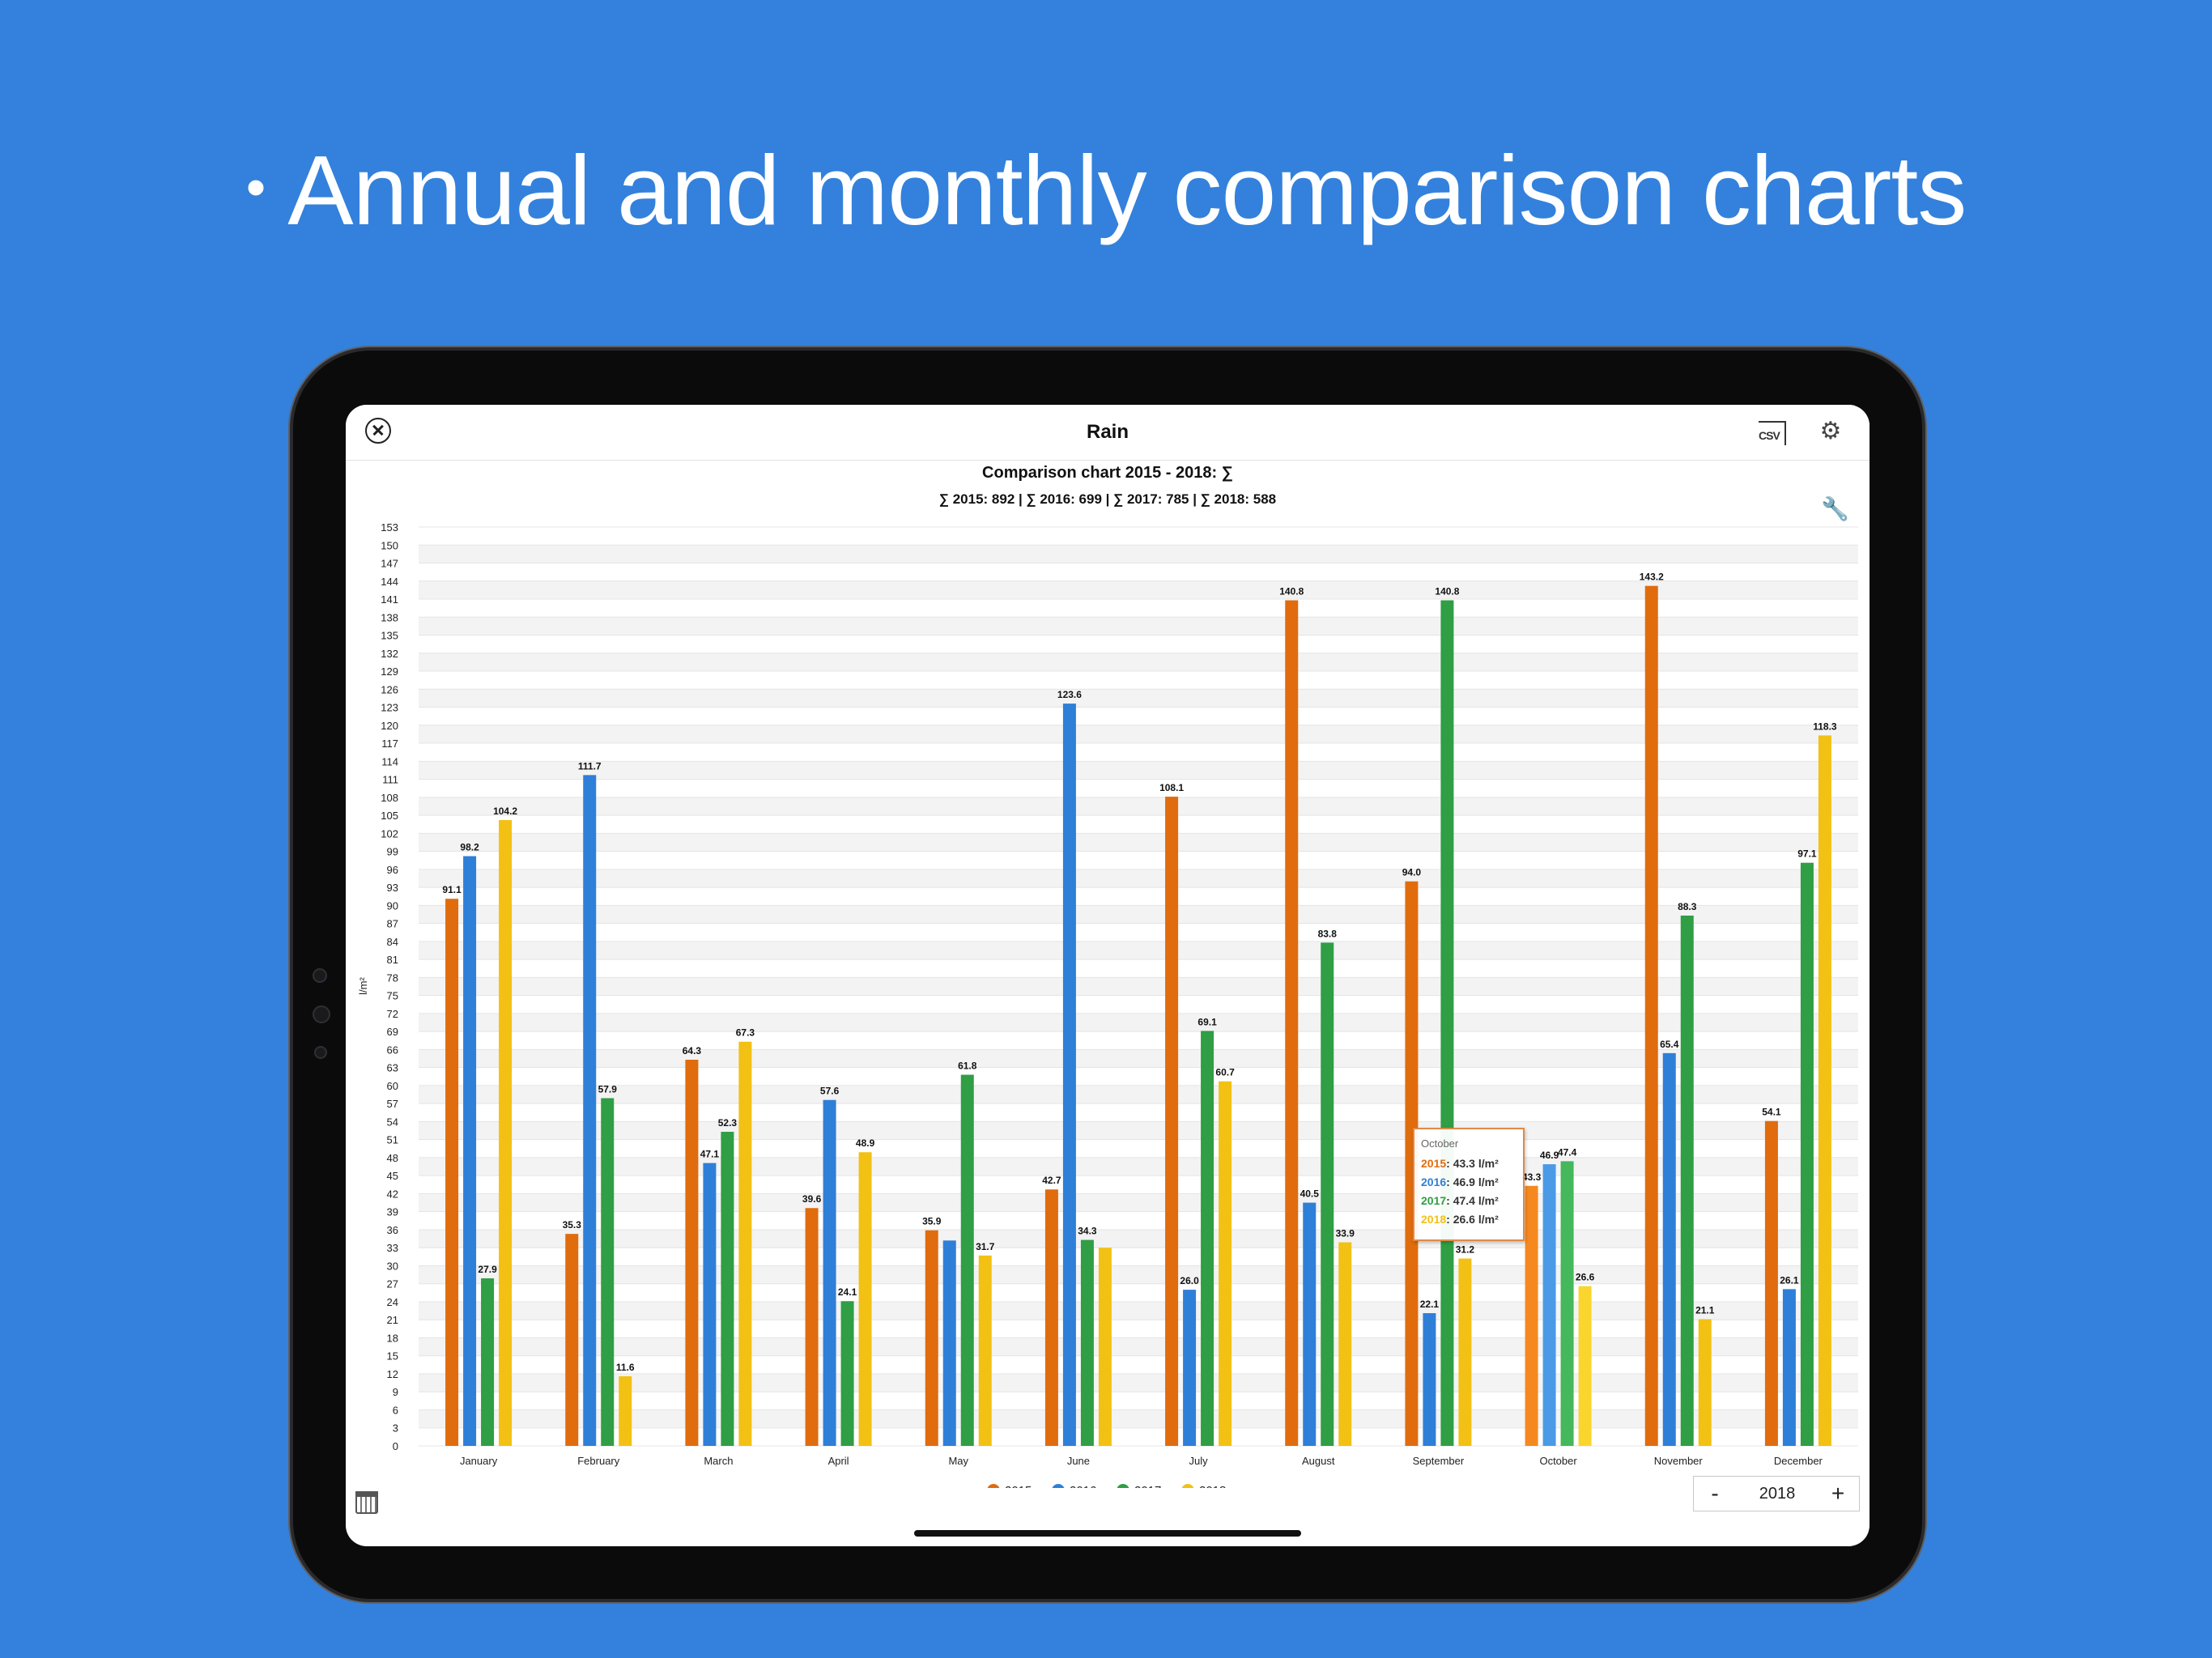 Image resolution: width=2212 pixels, height=1658 pixels. What do you see at coordinates (393, 1266) in the screenshot?
I see `y-tick-label: 30` at bounding box center [393, 1266].